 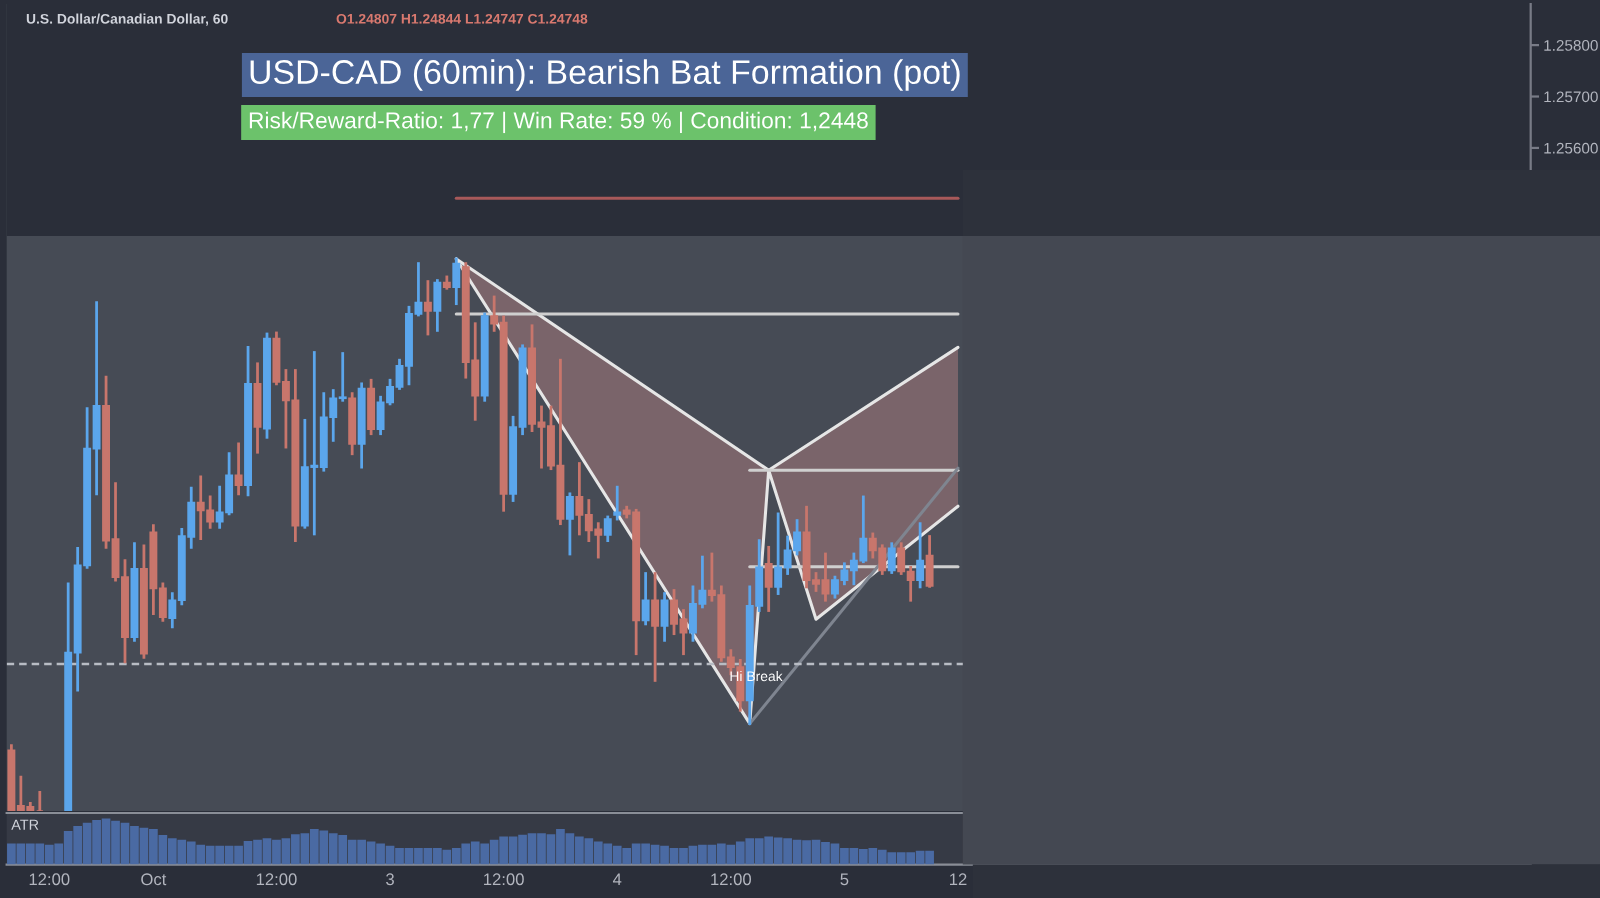 I want to click on x-tick-label: Oct, so click(x=154, y=879).